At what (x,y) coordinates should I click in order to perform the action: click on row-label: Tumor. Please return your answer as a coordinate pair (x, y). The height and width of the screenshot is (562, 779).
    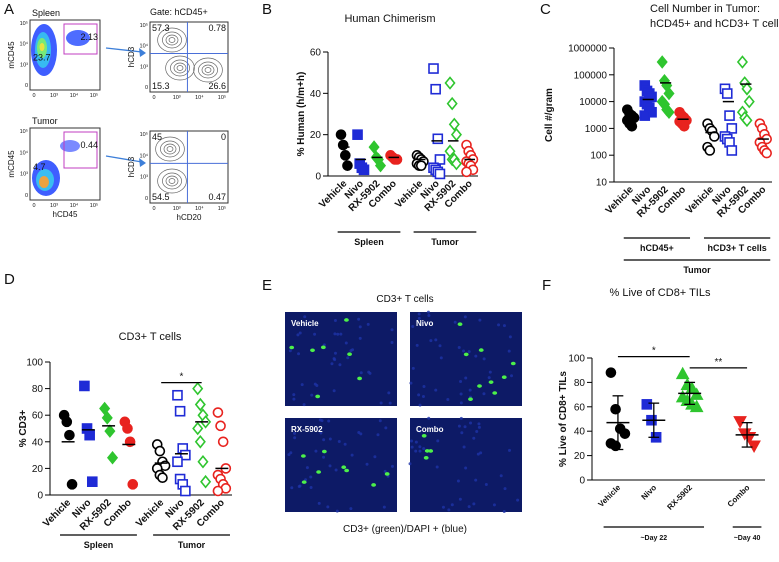
    Looking at the image, I should click on (45, 121).